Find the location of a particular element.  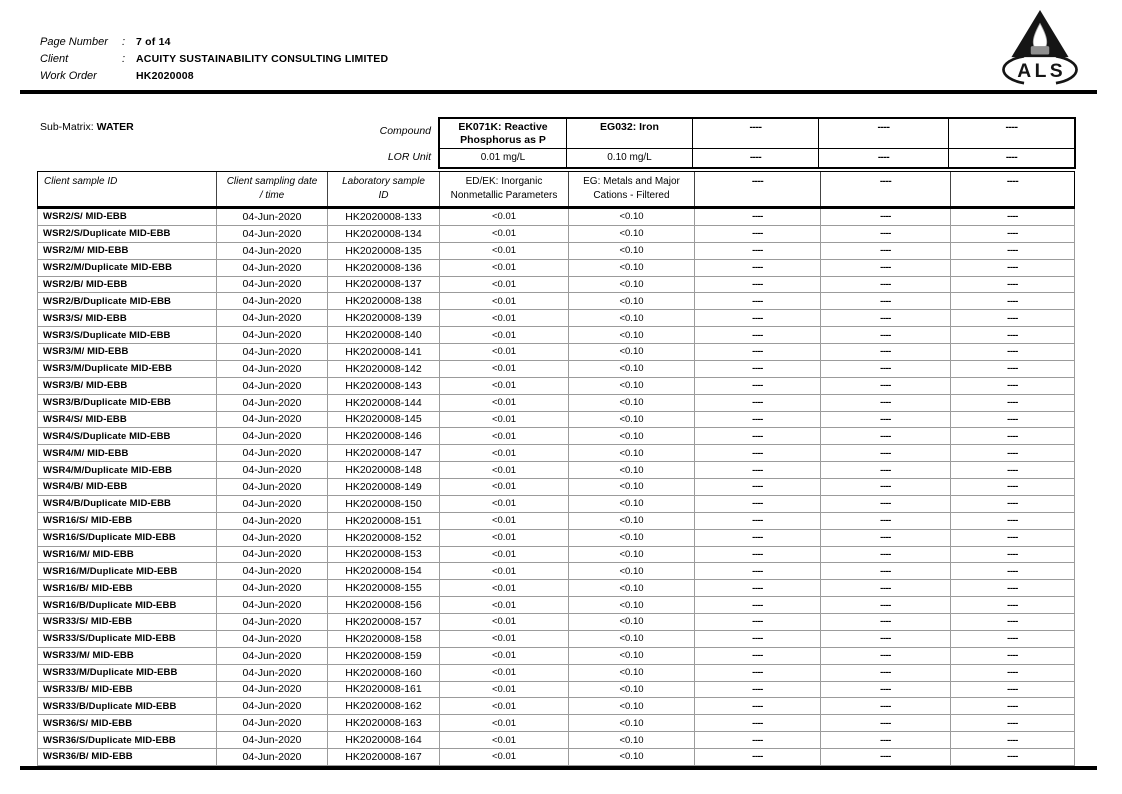

work-order-label: Work Order is located at coordinates (68, 75).